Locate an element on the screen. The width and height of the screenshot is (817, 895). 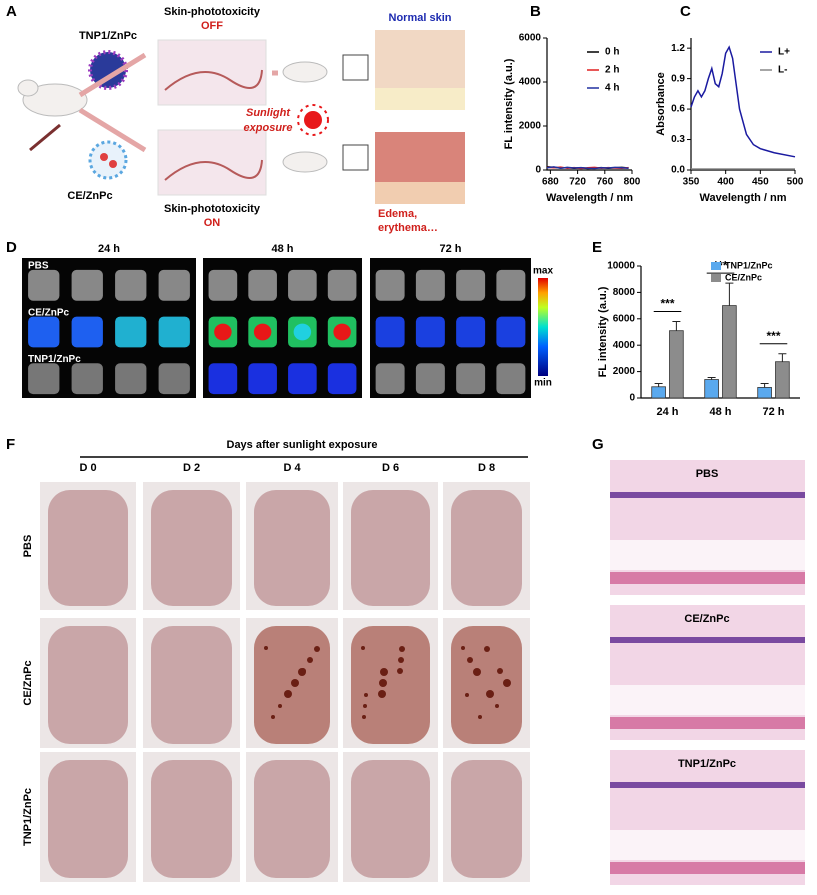
state-label: OFF is located at coordinates (212, 26).